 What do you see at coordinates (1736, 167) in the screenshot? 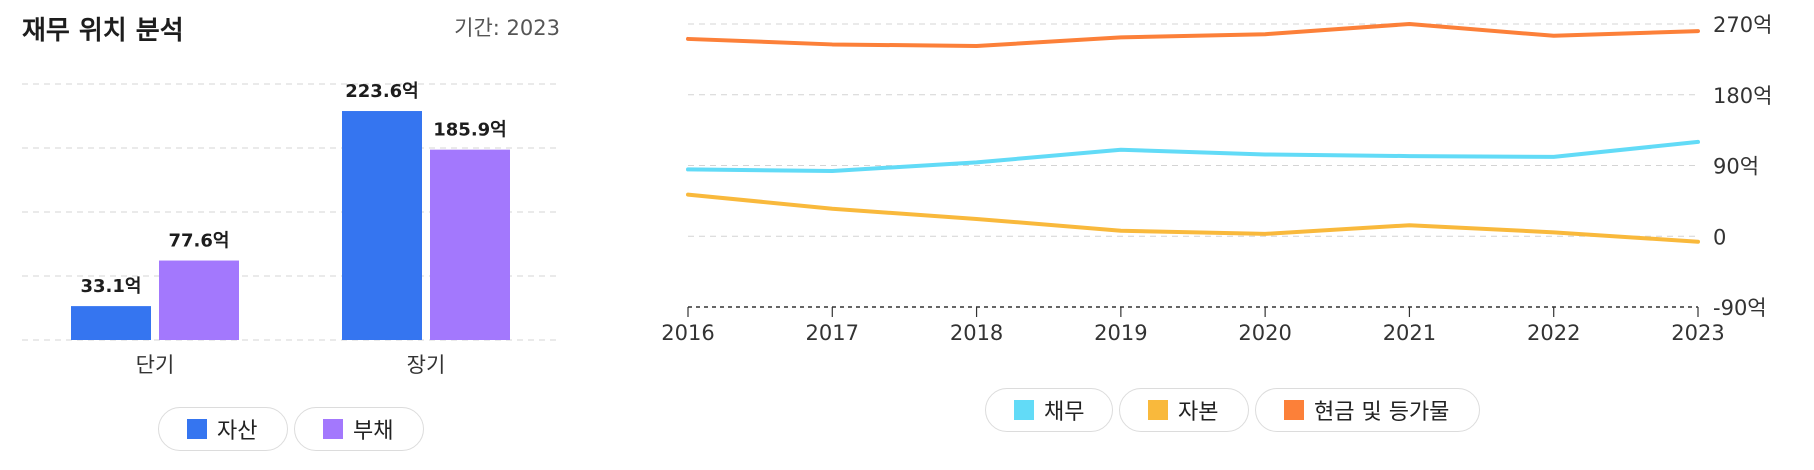
I see `y-tick-label: 90억` at bounding box center [1736, 167].